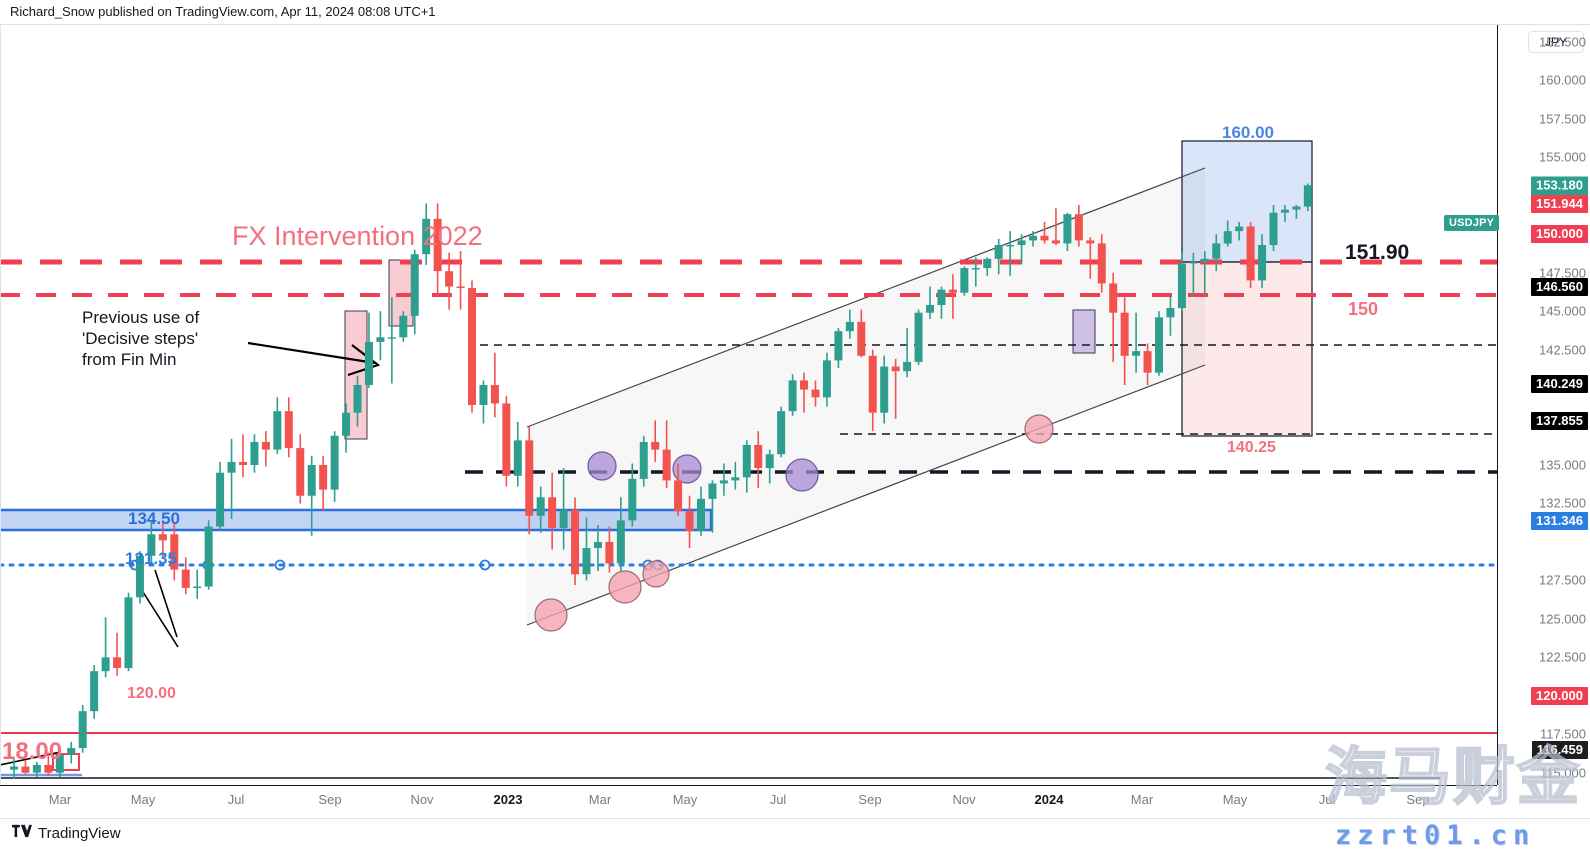  What do you see at coordinates (32, 751) in the screenshot?
I see `label-118: 18.00` at bounding box center [32, 751].